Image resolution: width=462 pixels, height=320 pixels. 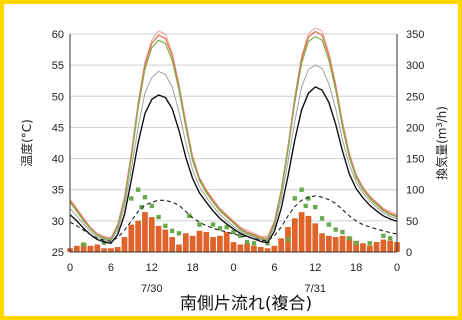 I want to click on x-tick-label: 6, so click(x=274, y=268).